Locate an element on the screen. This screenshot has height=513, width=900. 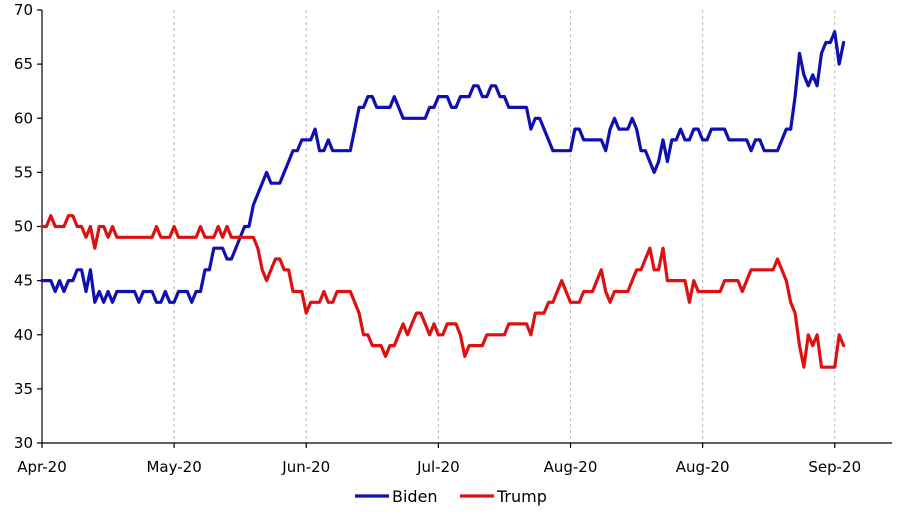
x-tick-label: Sep-20 is located at coordinates (834, 467).